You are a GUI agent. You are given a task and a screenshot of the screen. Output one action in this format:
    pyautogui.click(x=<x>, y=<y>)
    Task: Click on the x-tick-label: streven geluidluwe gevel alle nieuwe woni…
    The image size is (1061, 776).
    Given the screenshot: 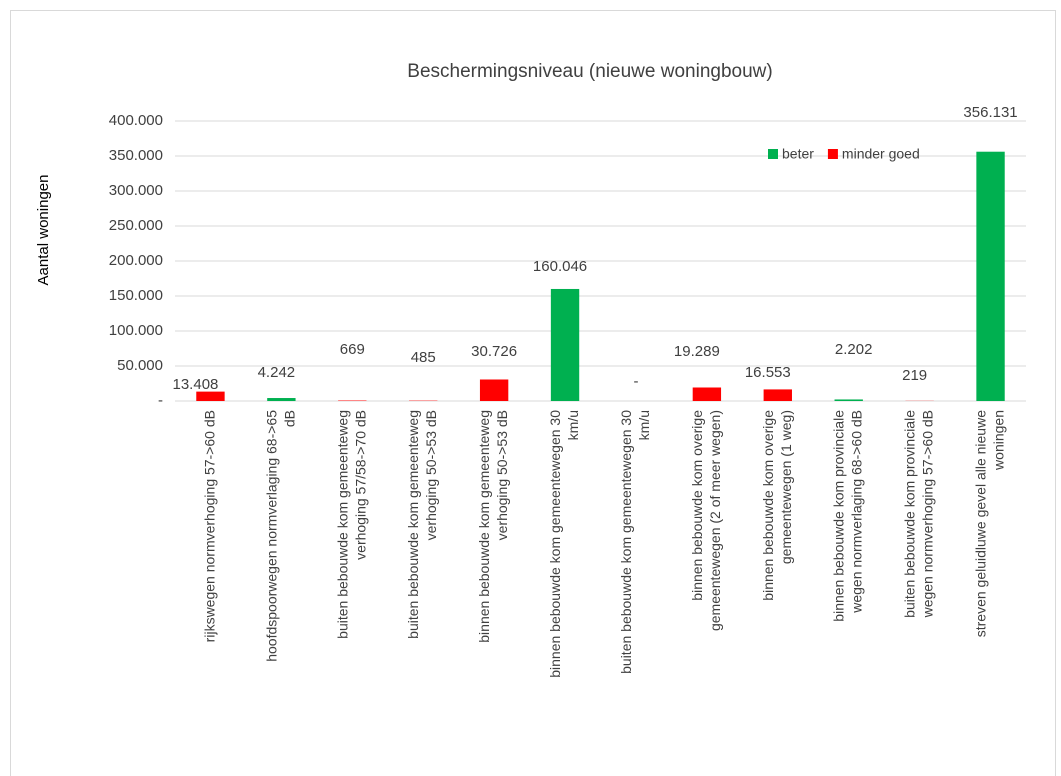 What is the action you would take?
    pyautogui.click(x=989, y=523)
    